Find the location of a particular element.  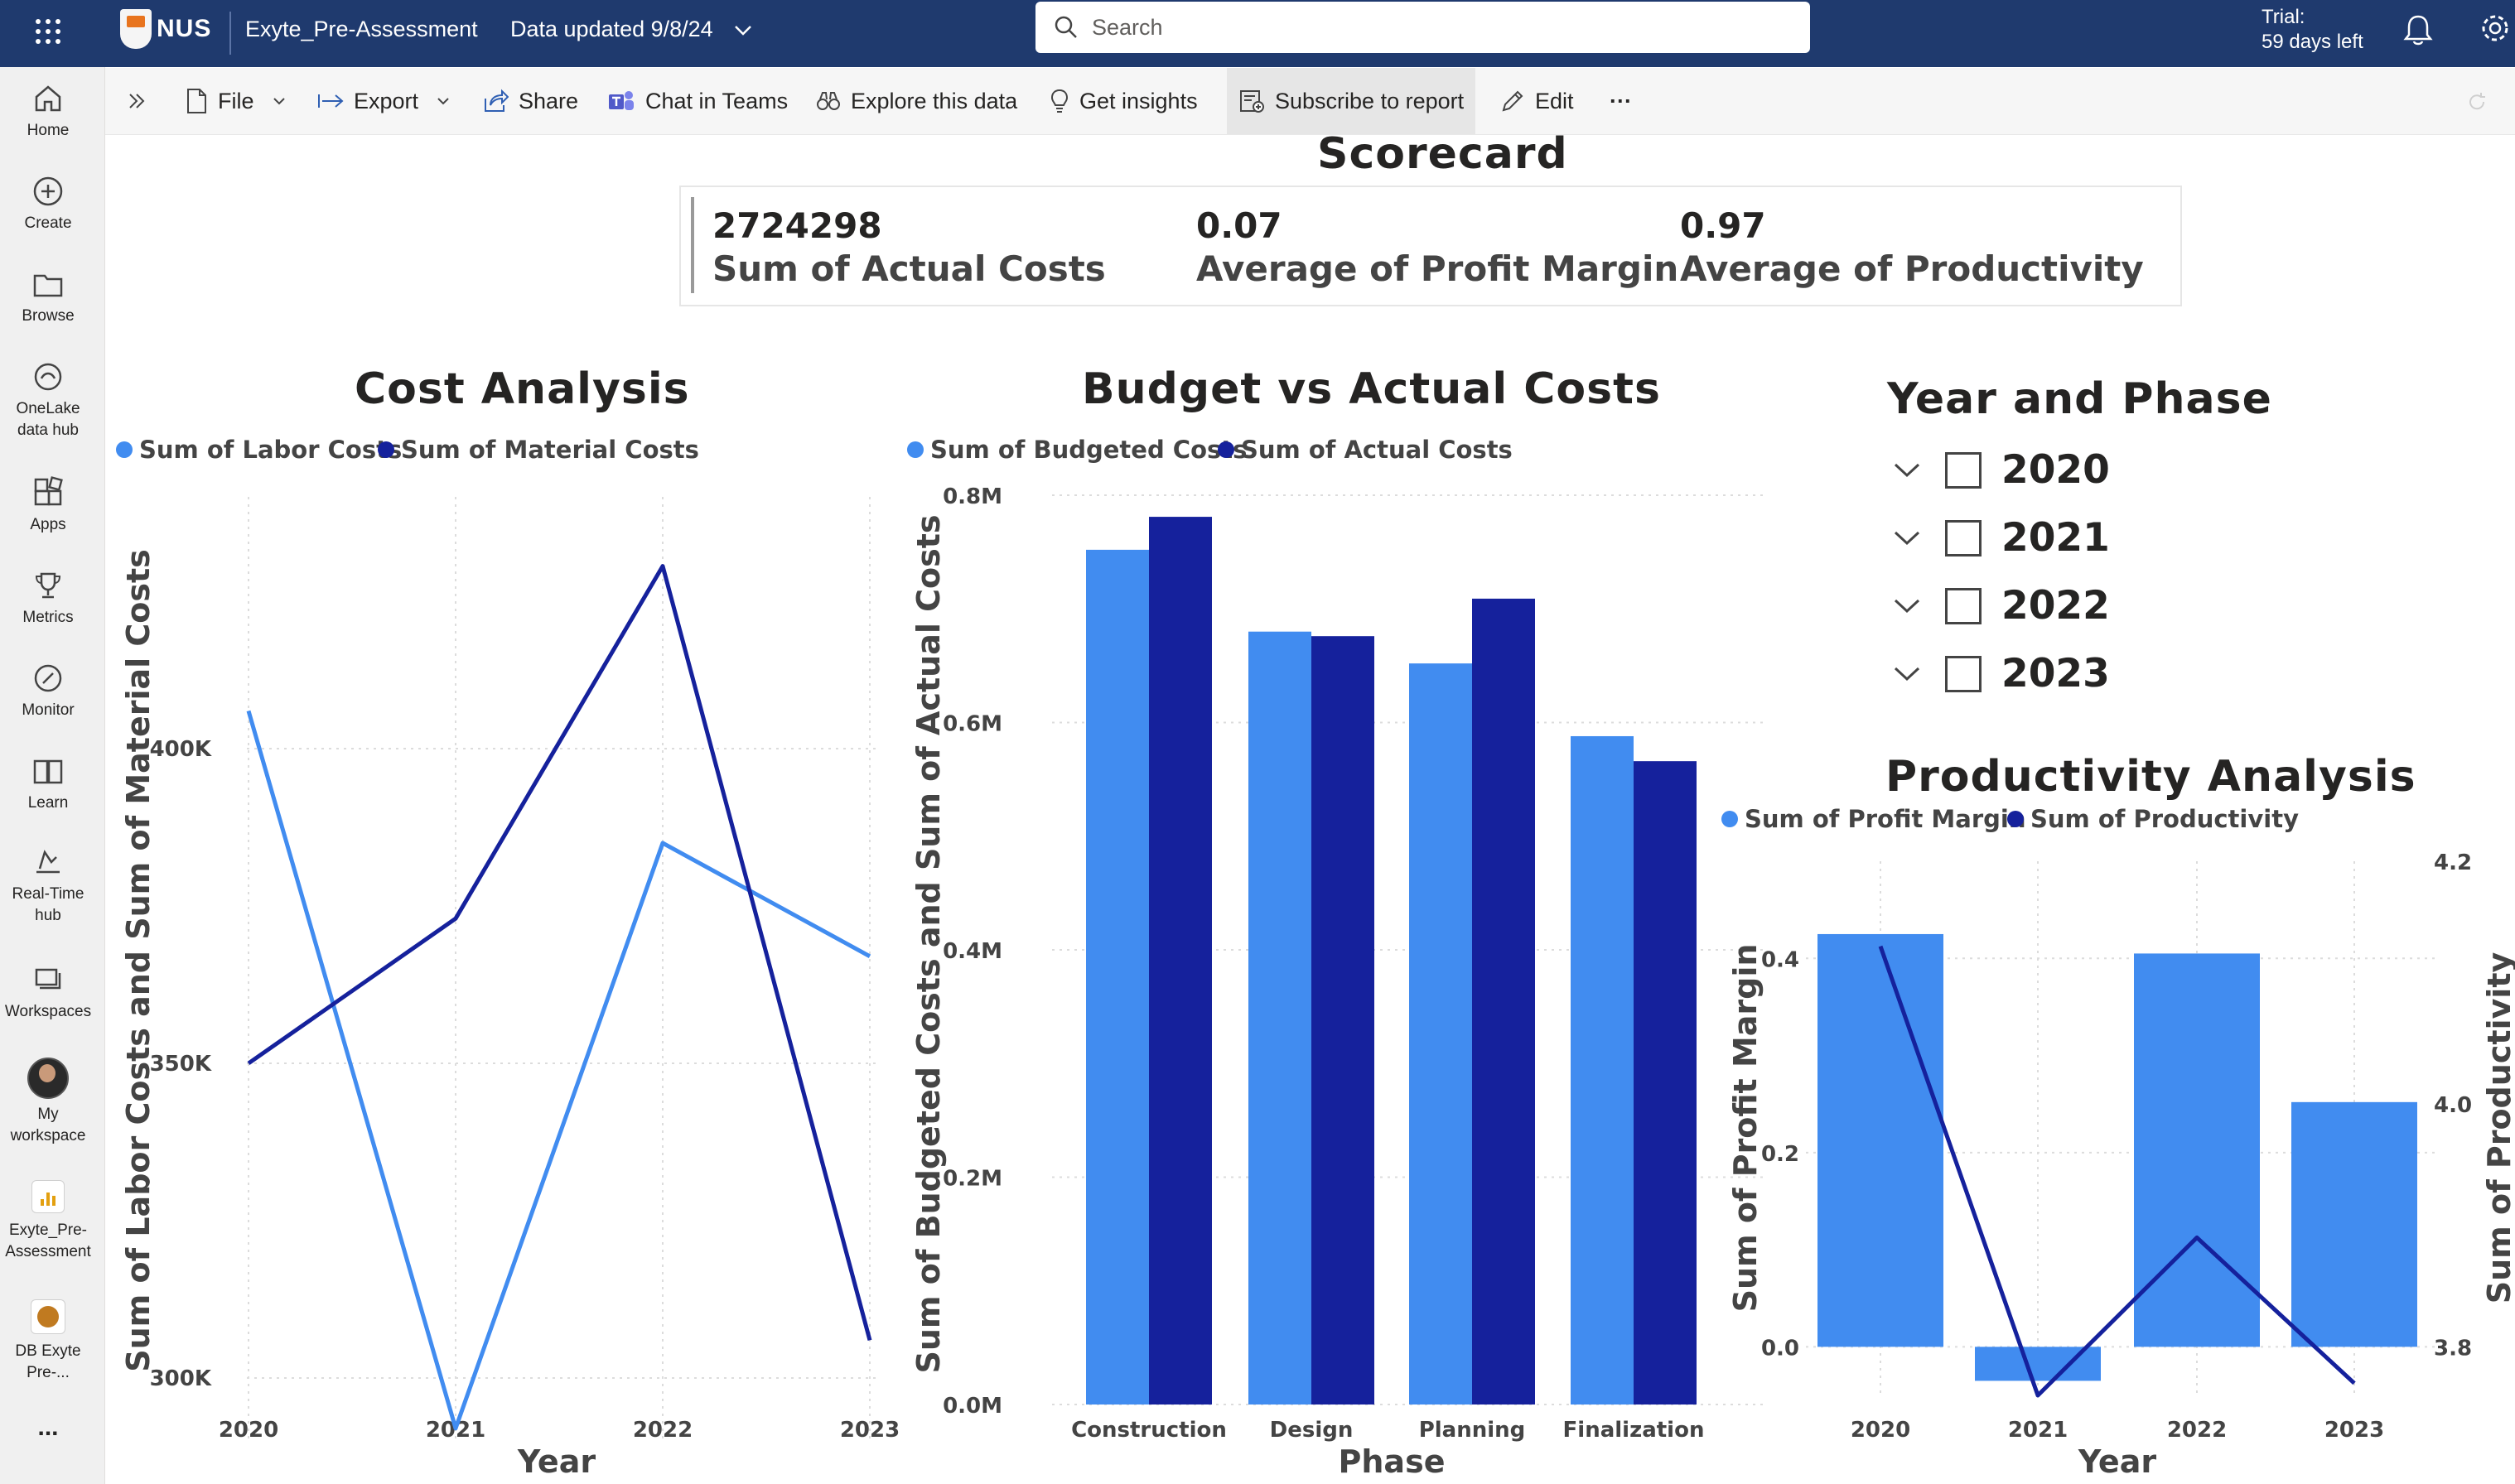

expand-pane-button is located at coordinates (137, 101).